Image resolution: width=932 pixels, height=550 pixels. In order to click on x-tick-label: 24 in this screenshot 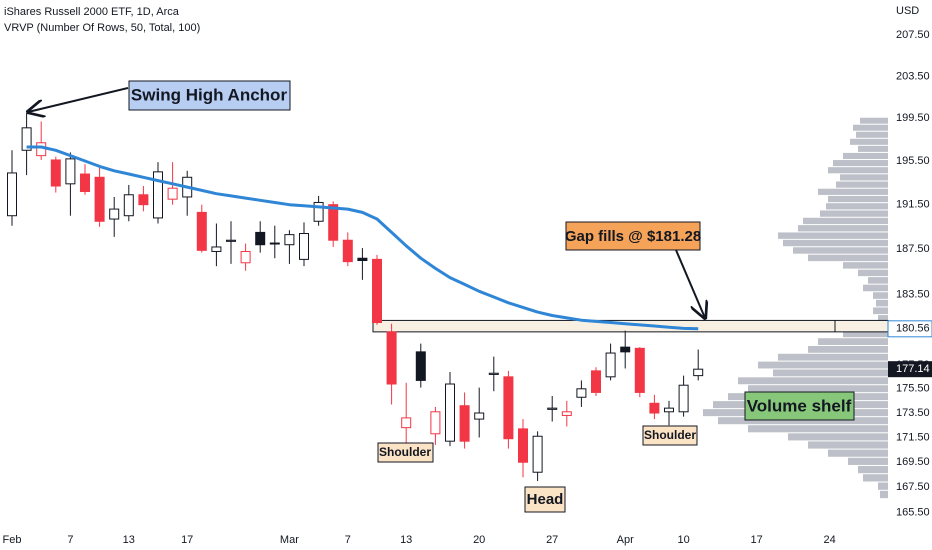, I will do `click(829, 540)`.